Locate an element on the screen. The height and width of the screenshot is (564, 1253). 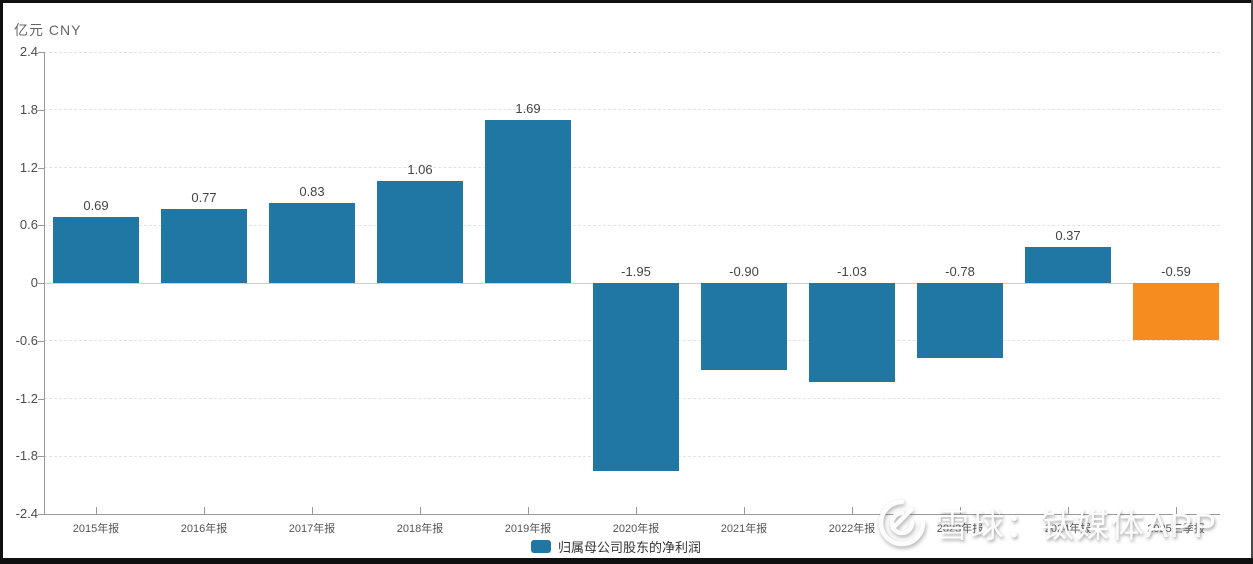
bar-2018年报 is located at coordinates (420, 231).